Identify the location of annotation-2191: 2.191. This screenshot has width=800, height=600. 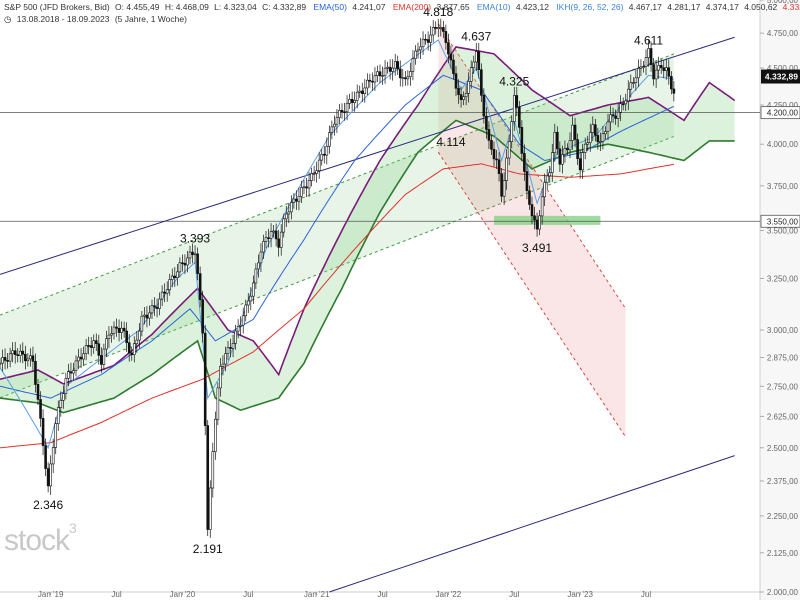
(208, 549).